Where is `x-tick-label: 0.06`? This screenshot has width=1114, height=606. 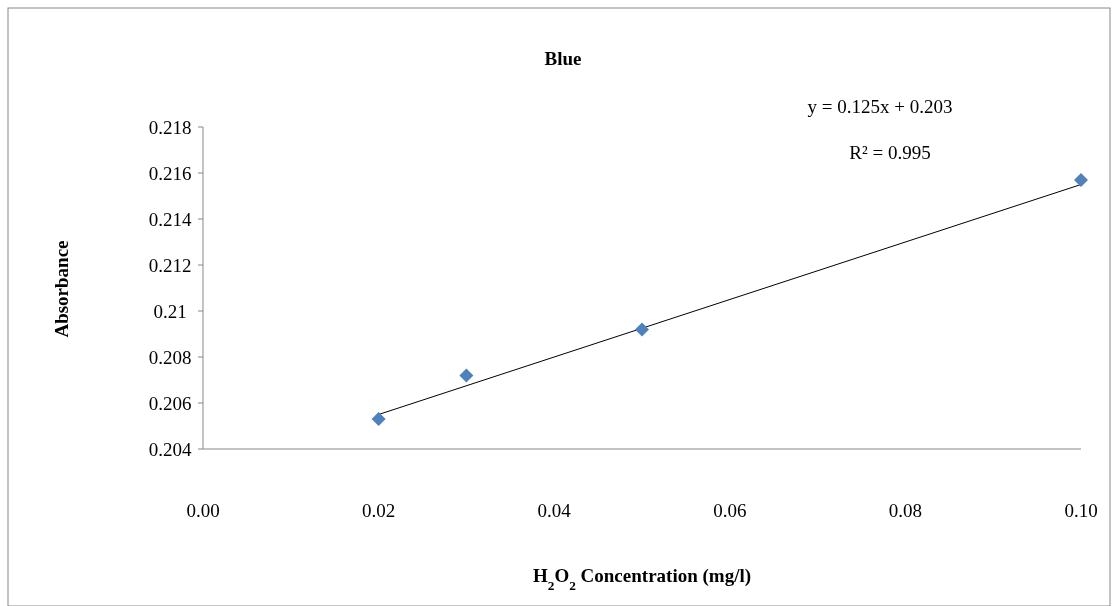 x-tick-label: 0.06 is located at coordinates (730, 510).